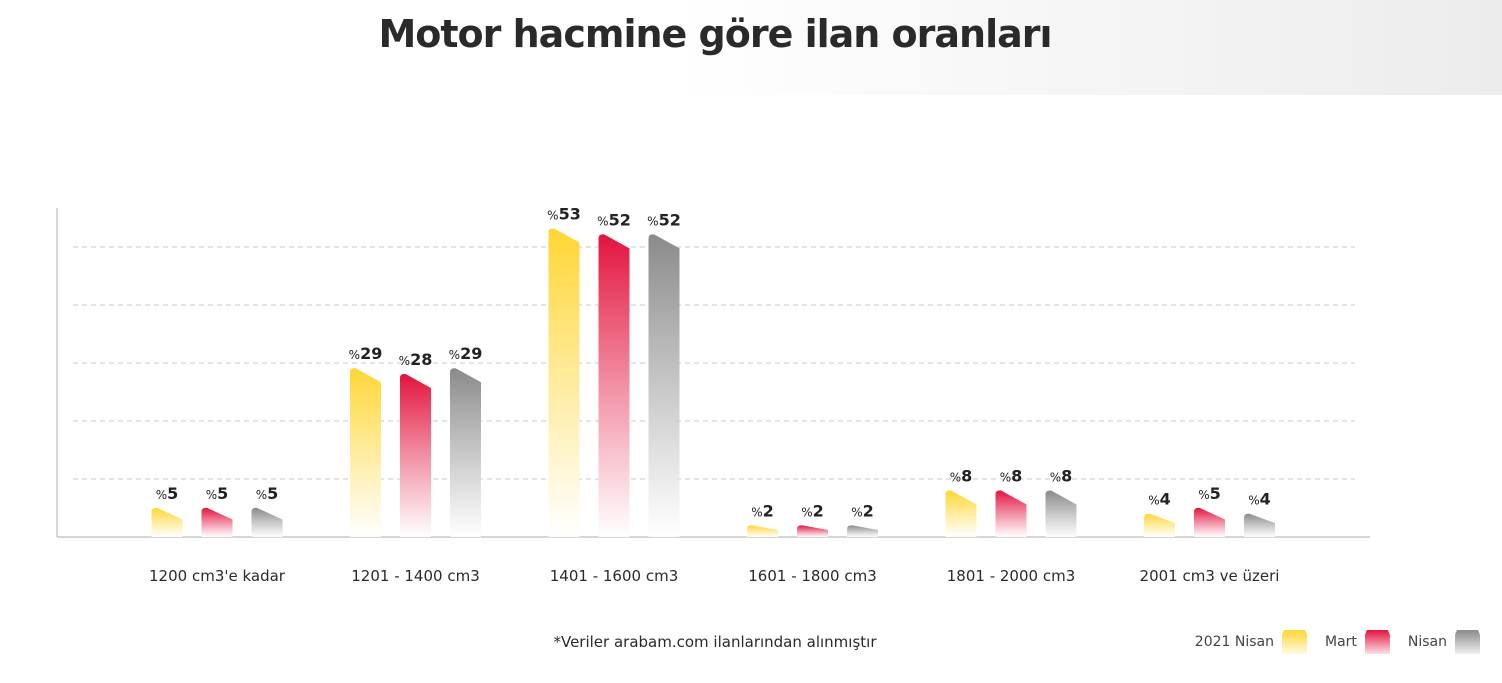  Describe the element at coordinates (1340, 642) in the screenshot. I see `legend-label: Mart` at that location.